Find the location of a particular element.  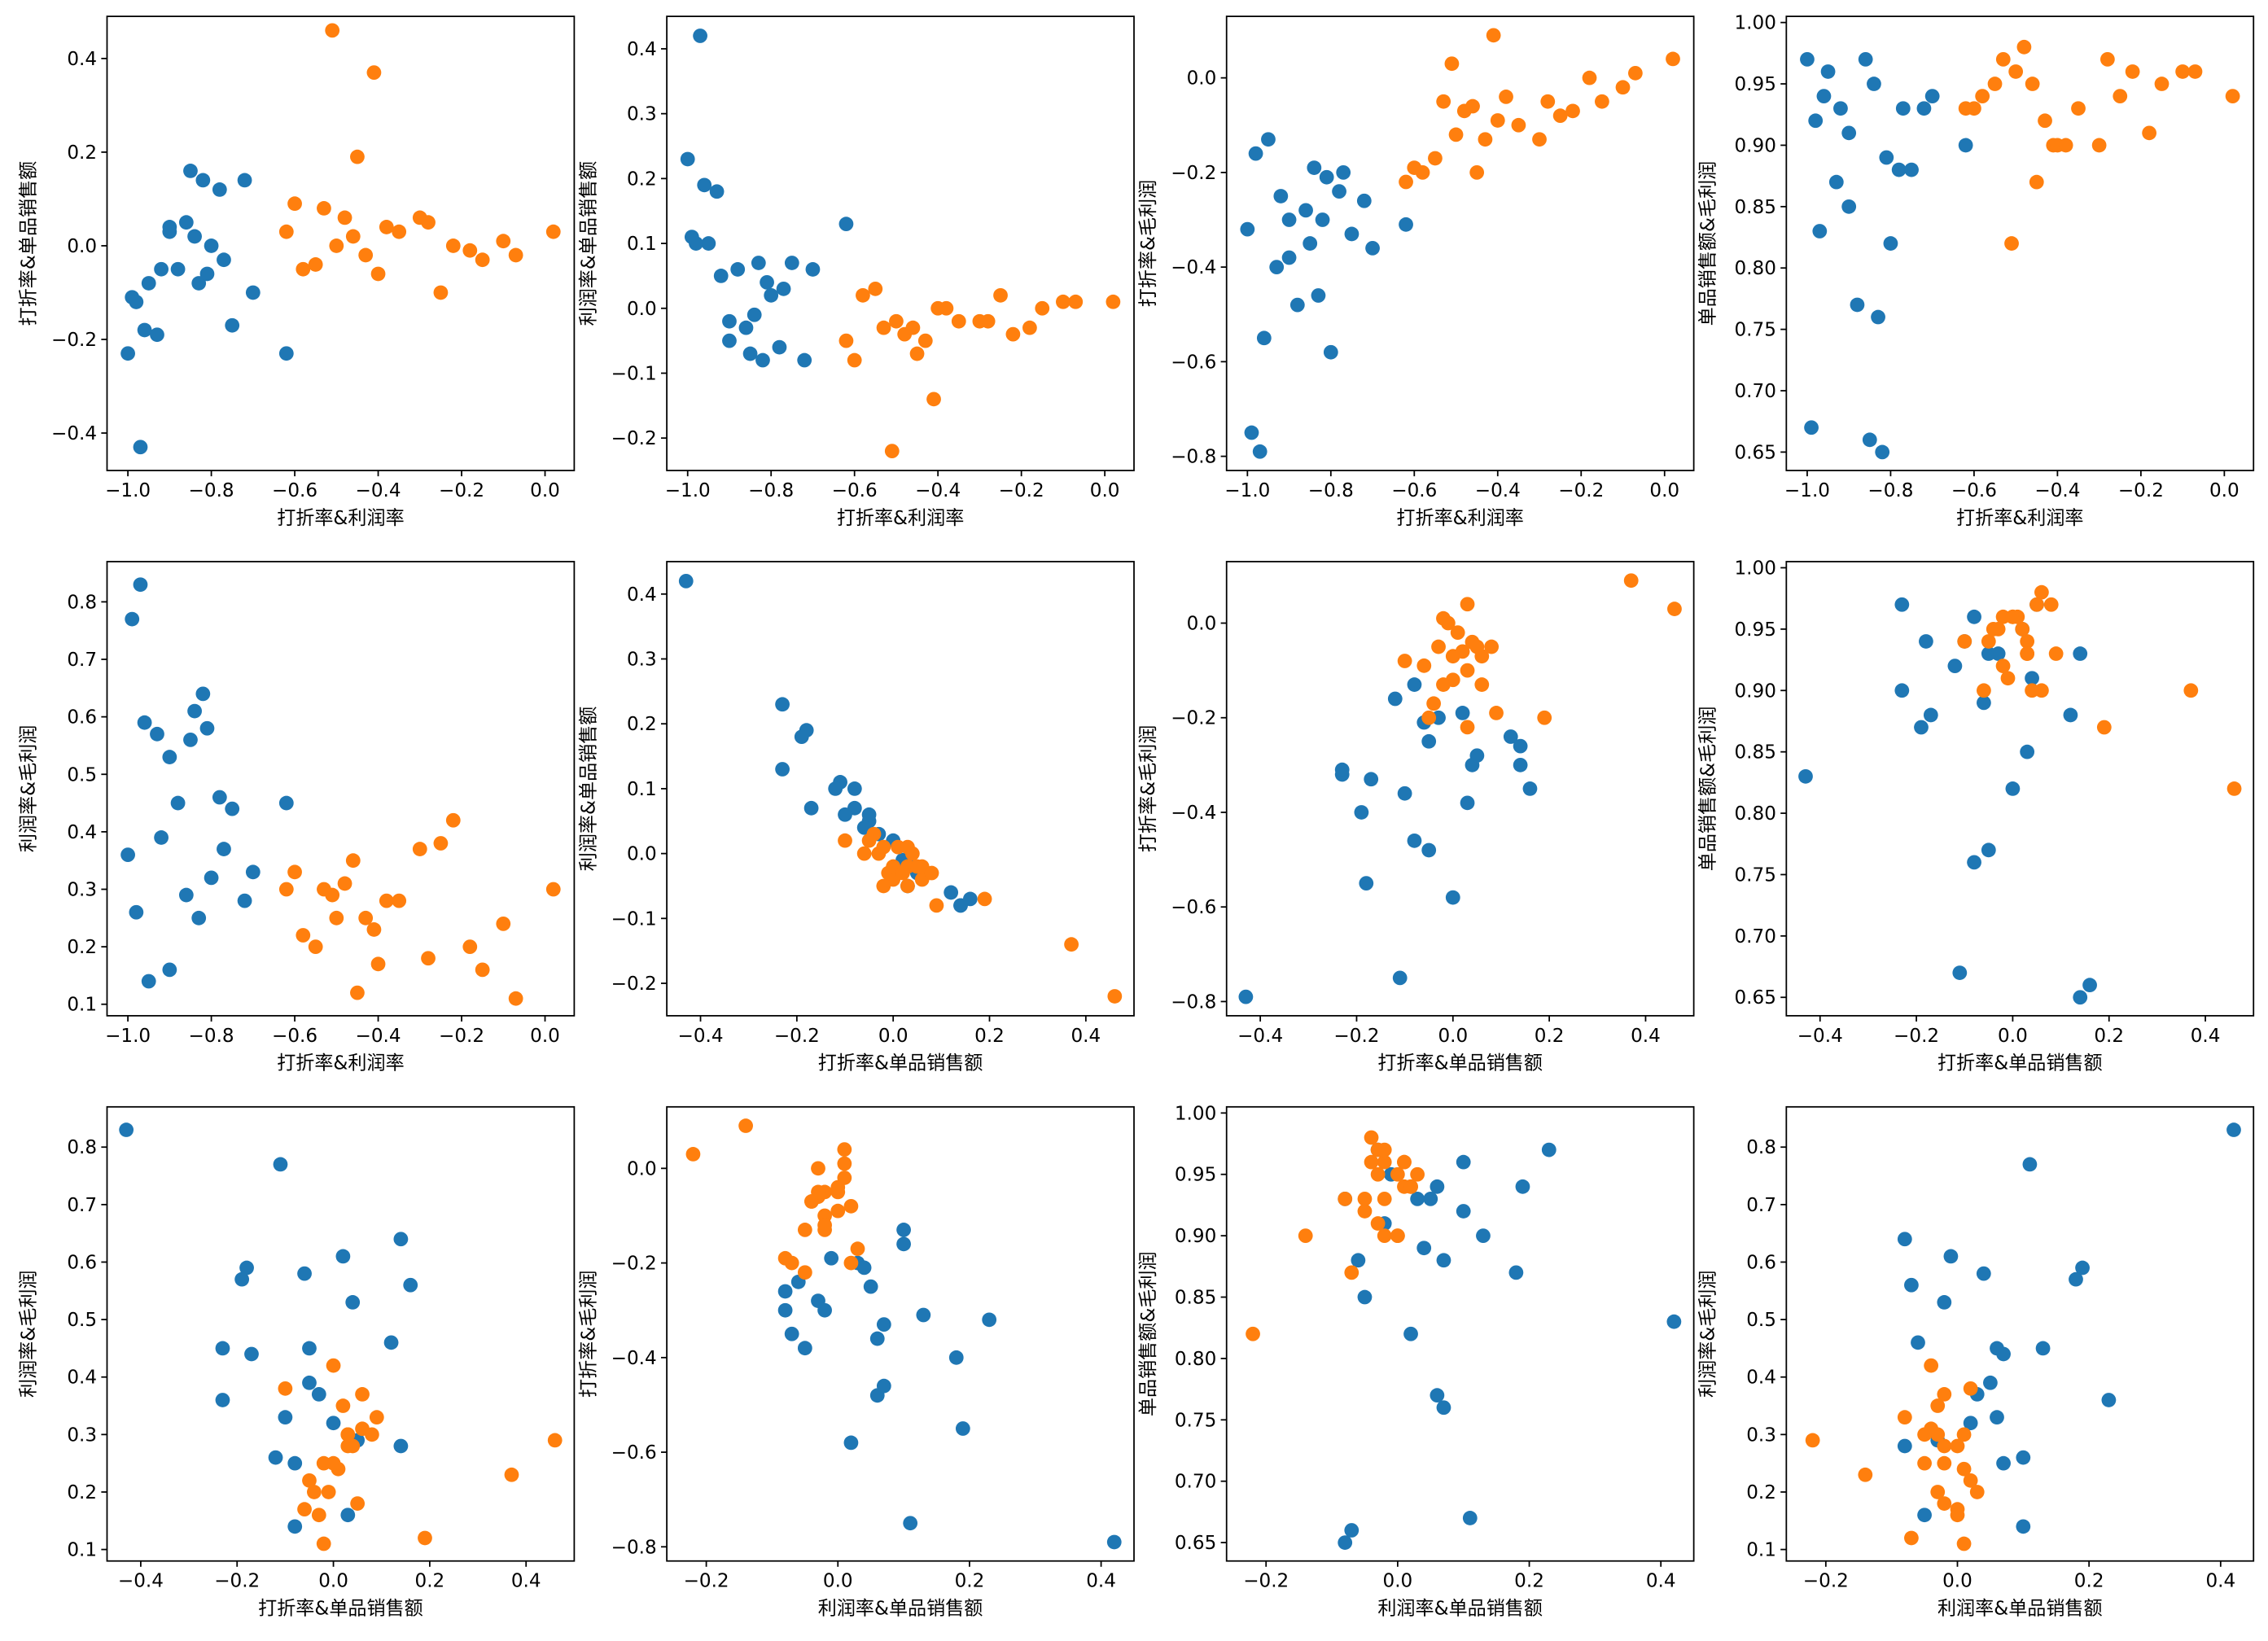

x-tick-label: −0.2 is located at coordinates (1266, 1581).